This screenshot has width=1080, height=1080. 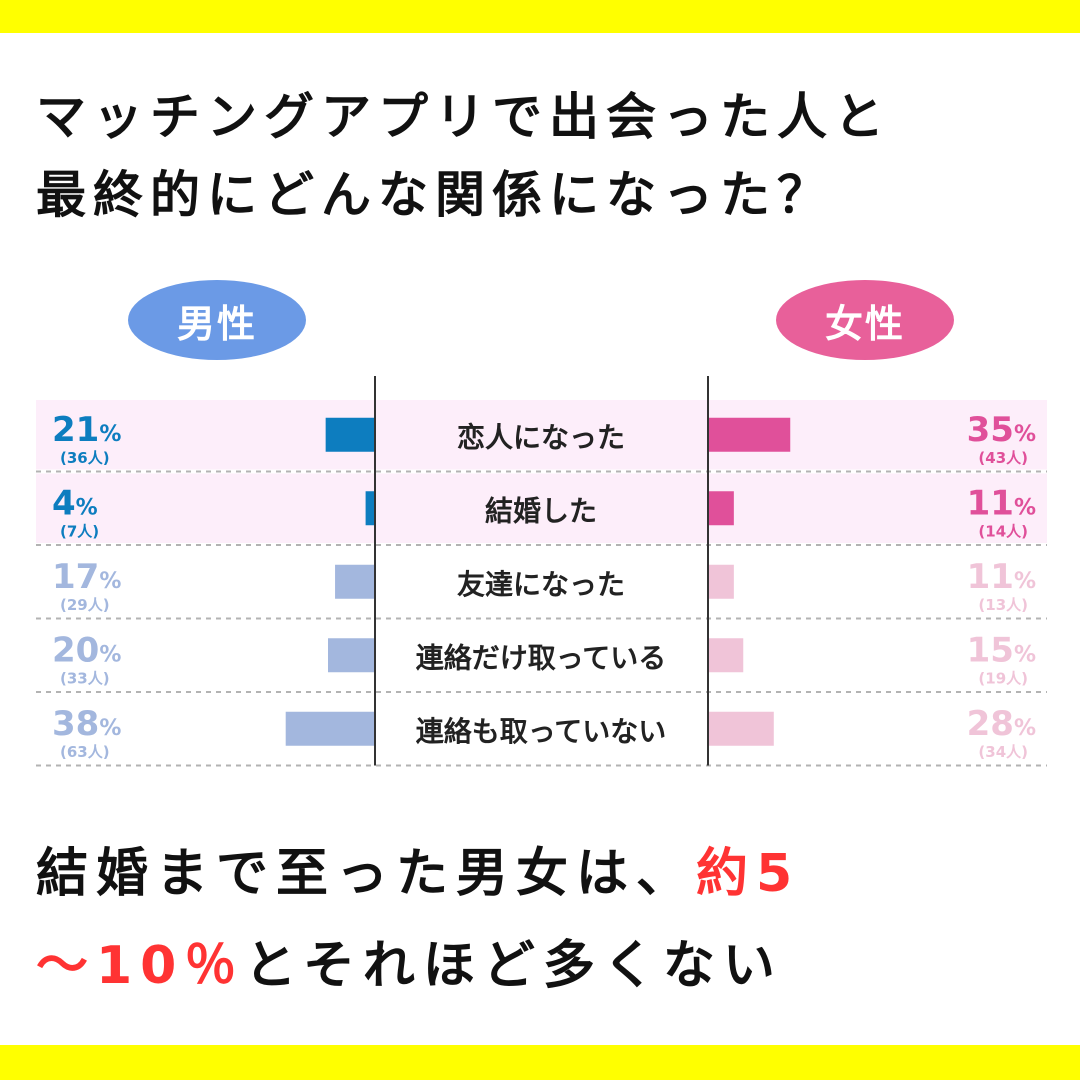 What do you see at coordinates (1001, 650) in the screenshot?
I see `female-value-label: 15%` at bounding box center [1001, 650].